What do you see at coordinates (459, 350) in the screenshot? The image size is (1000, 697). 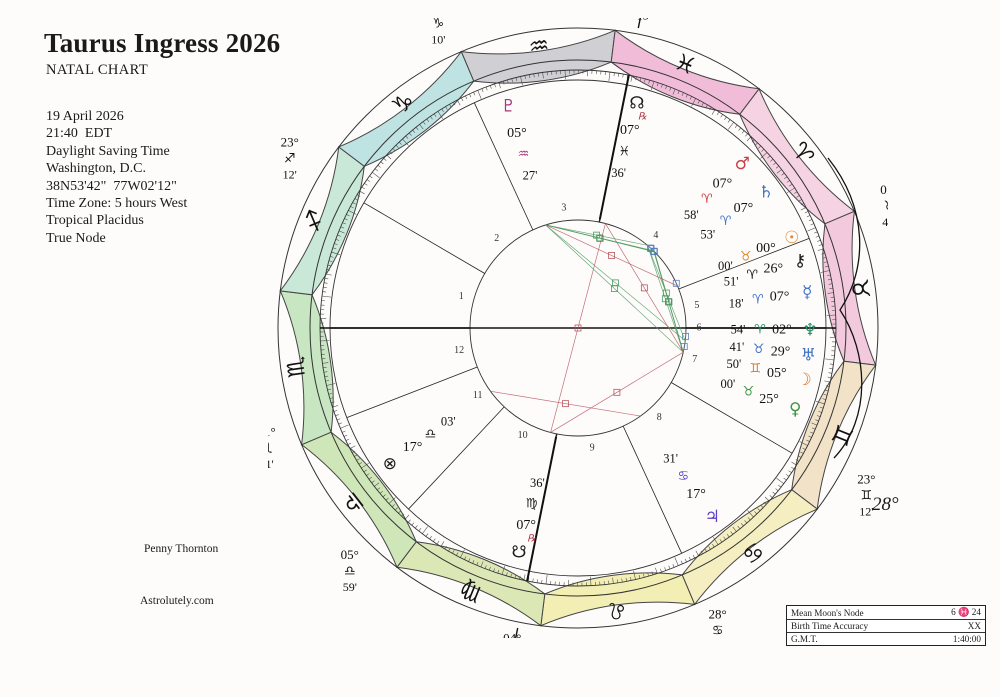 I see `house-number-12: 12` at bounding box center [459, 350].